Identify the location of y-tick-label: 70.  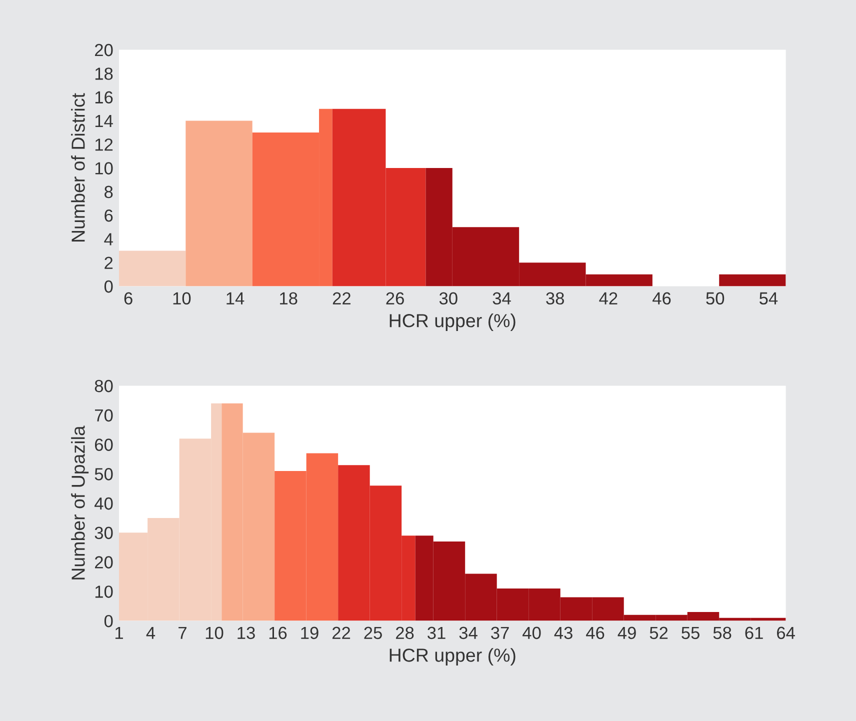
(104, 415).